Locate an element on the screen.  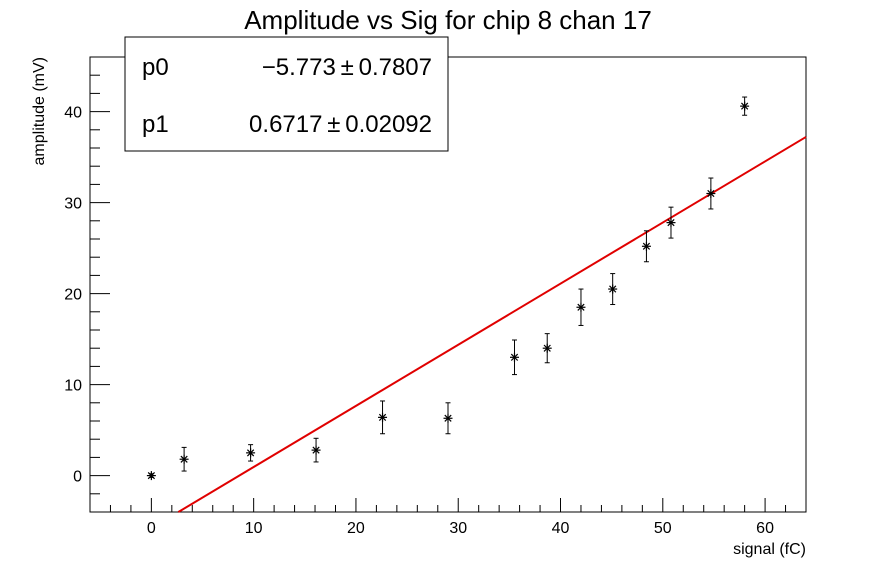
x-axis-label: signal (fC) is located at coordinates (769, 549).